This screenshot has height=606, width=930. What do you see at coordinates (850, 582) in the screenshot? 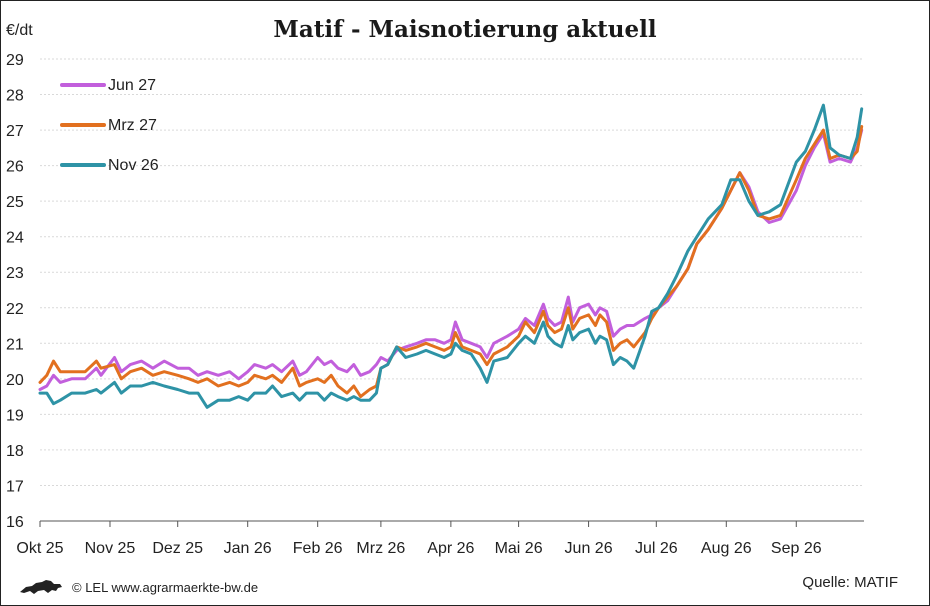
I see `source-label: Quelle: MATIF` at bounding box center [850, 582].